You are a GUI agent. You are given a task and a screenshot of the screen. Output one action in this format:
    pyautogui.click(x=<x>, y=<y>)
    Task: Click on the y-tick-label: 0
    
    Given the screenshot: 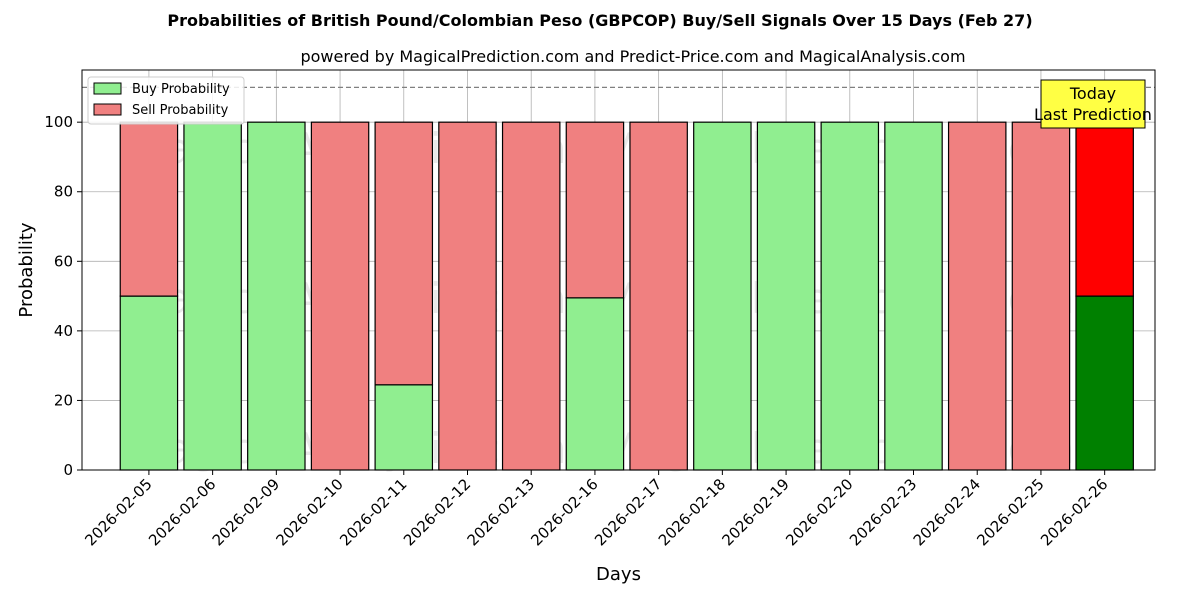 What is the action you would take?
    pyautogui.click(x=68, y=470)
    